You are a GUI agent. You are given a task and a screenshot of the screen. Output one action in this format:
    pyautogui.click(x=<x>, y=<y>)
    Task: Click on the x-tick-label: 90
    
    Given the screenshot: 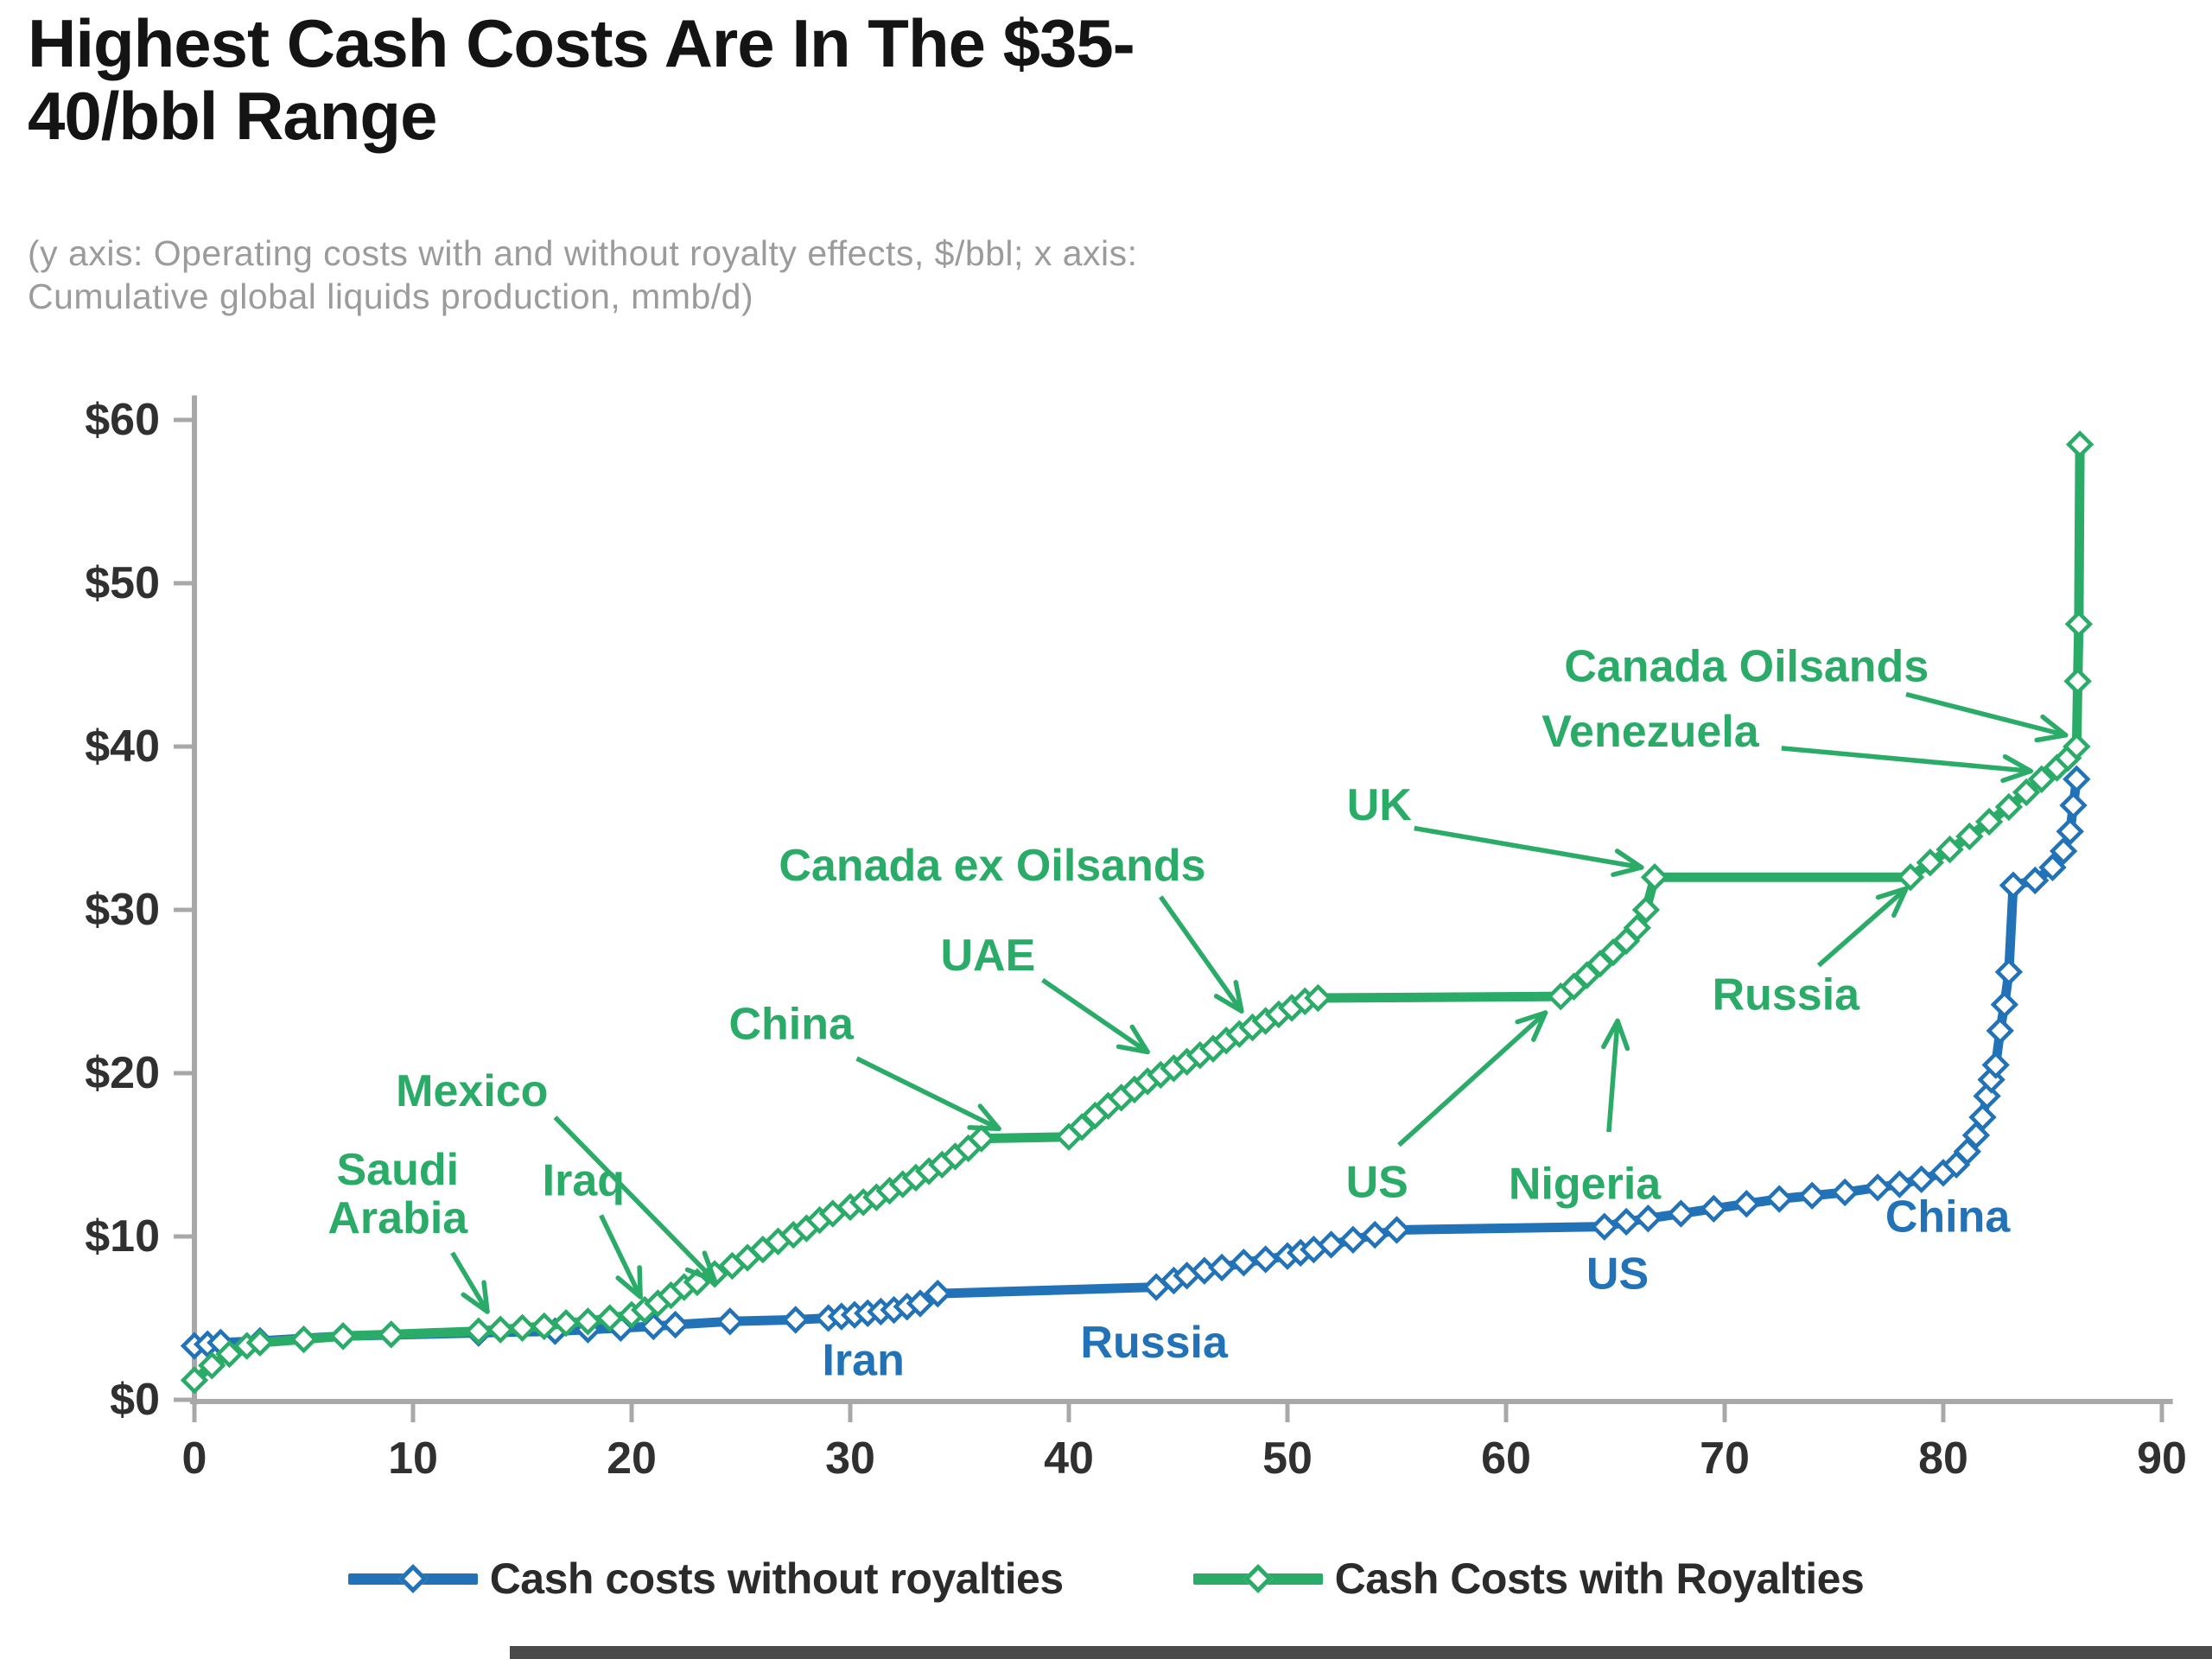 What is the action you would take?
    pyautogui.click(x=2162, y=1458)
    